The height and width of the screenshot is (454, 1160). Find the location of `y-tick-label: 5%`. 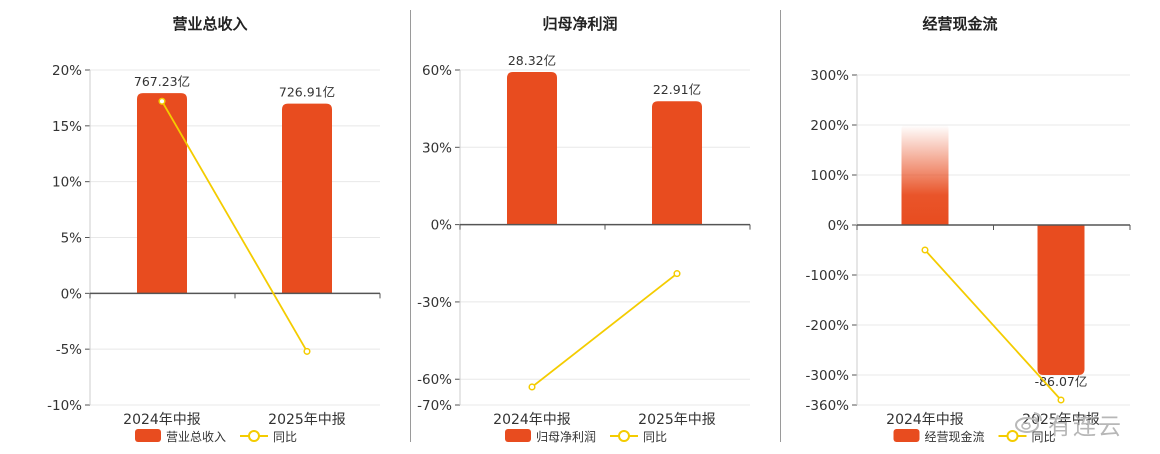

y-tick-label: 5% is located at coordinates (72, 239).